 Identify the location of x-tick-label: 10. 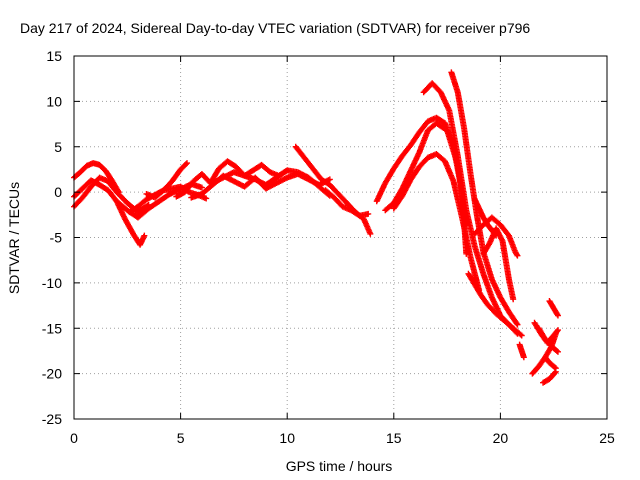
(287, 438).